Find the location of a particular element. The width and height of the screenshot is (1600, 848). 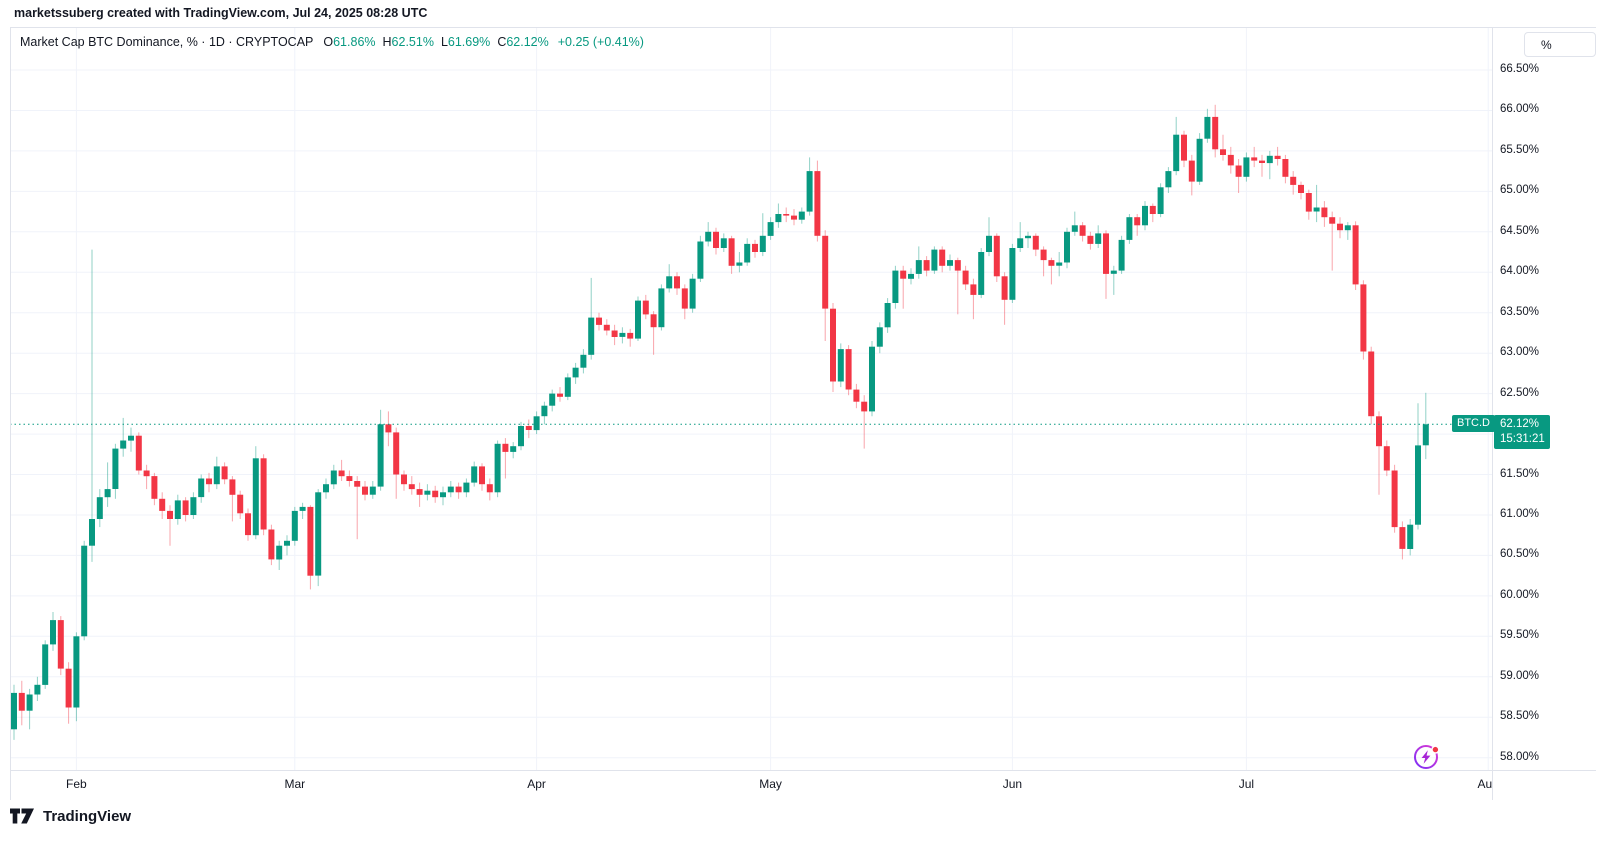

ohlc-high: H62.51% is located at coordinates (408, 42).